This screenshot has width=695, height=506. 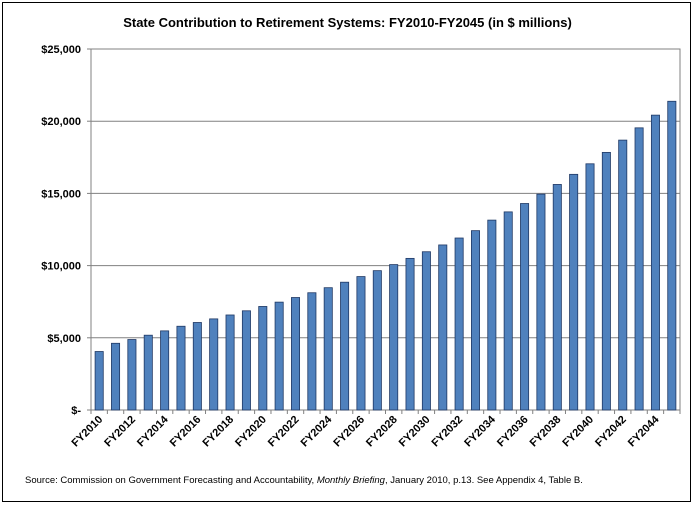 I want to click on x-tick-label: FY2014, so click(x=153, y=431).